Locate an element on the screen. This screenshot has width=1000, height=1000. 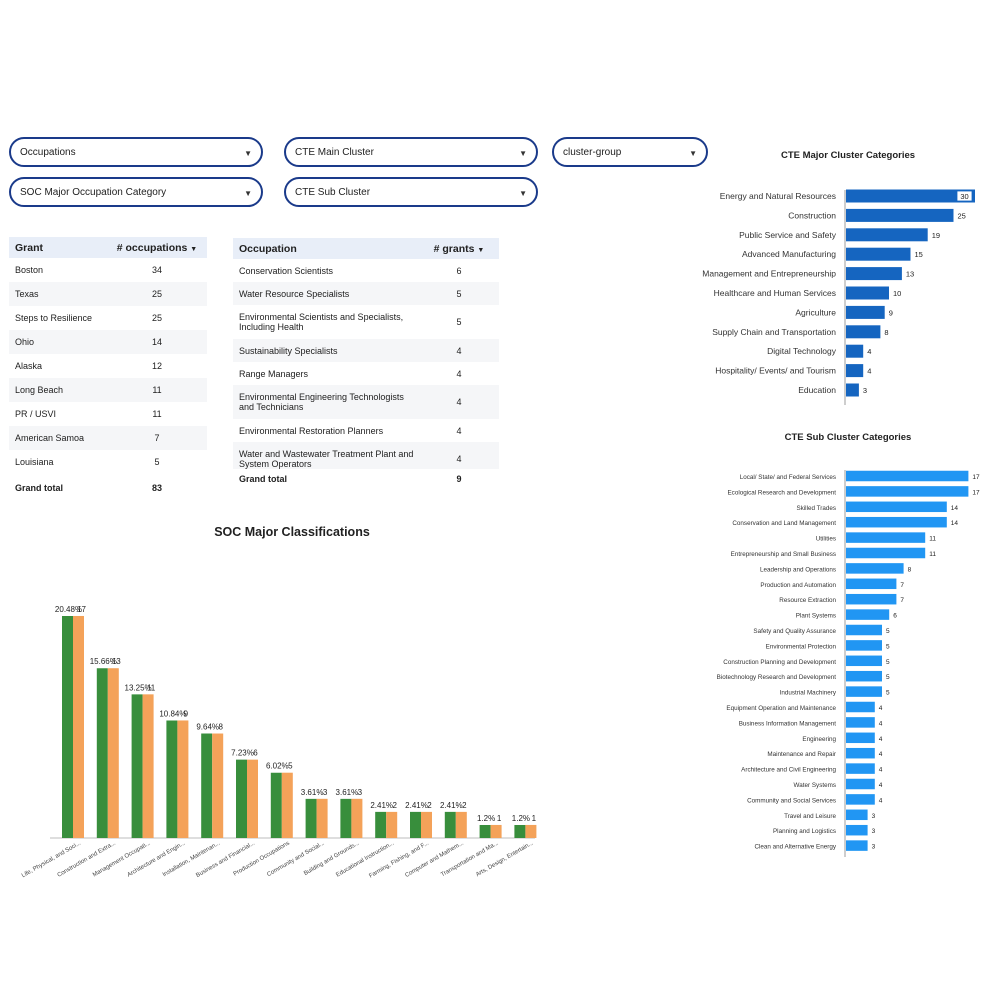
table-row: Environmental Restoration Planners 4 is located at coordinates (366, 430).